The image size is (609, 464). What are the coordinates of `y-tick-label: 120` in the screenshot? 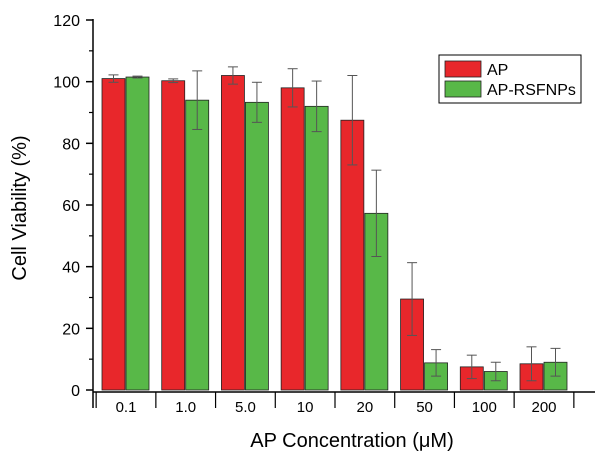 It's located at (66, 21).